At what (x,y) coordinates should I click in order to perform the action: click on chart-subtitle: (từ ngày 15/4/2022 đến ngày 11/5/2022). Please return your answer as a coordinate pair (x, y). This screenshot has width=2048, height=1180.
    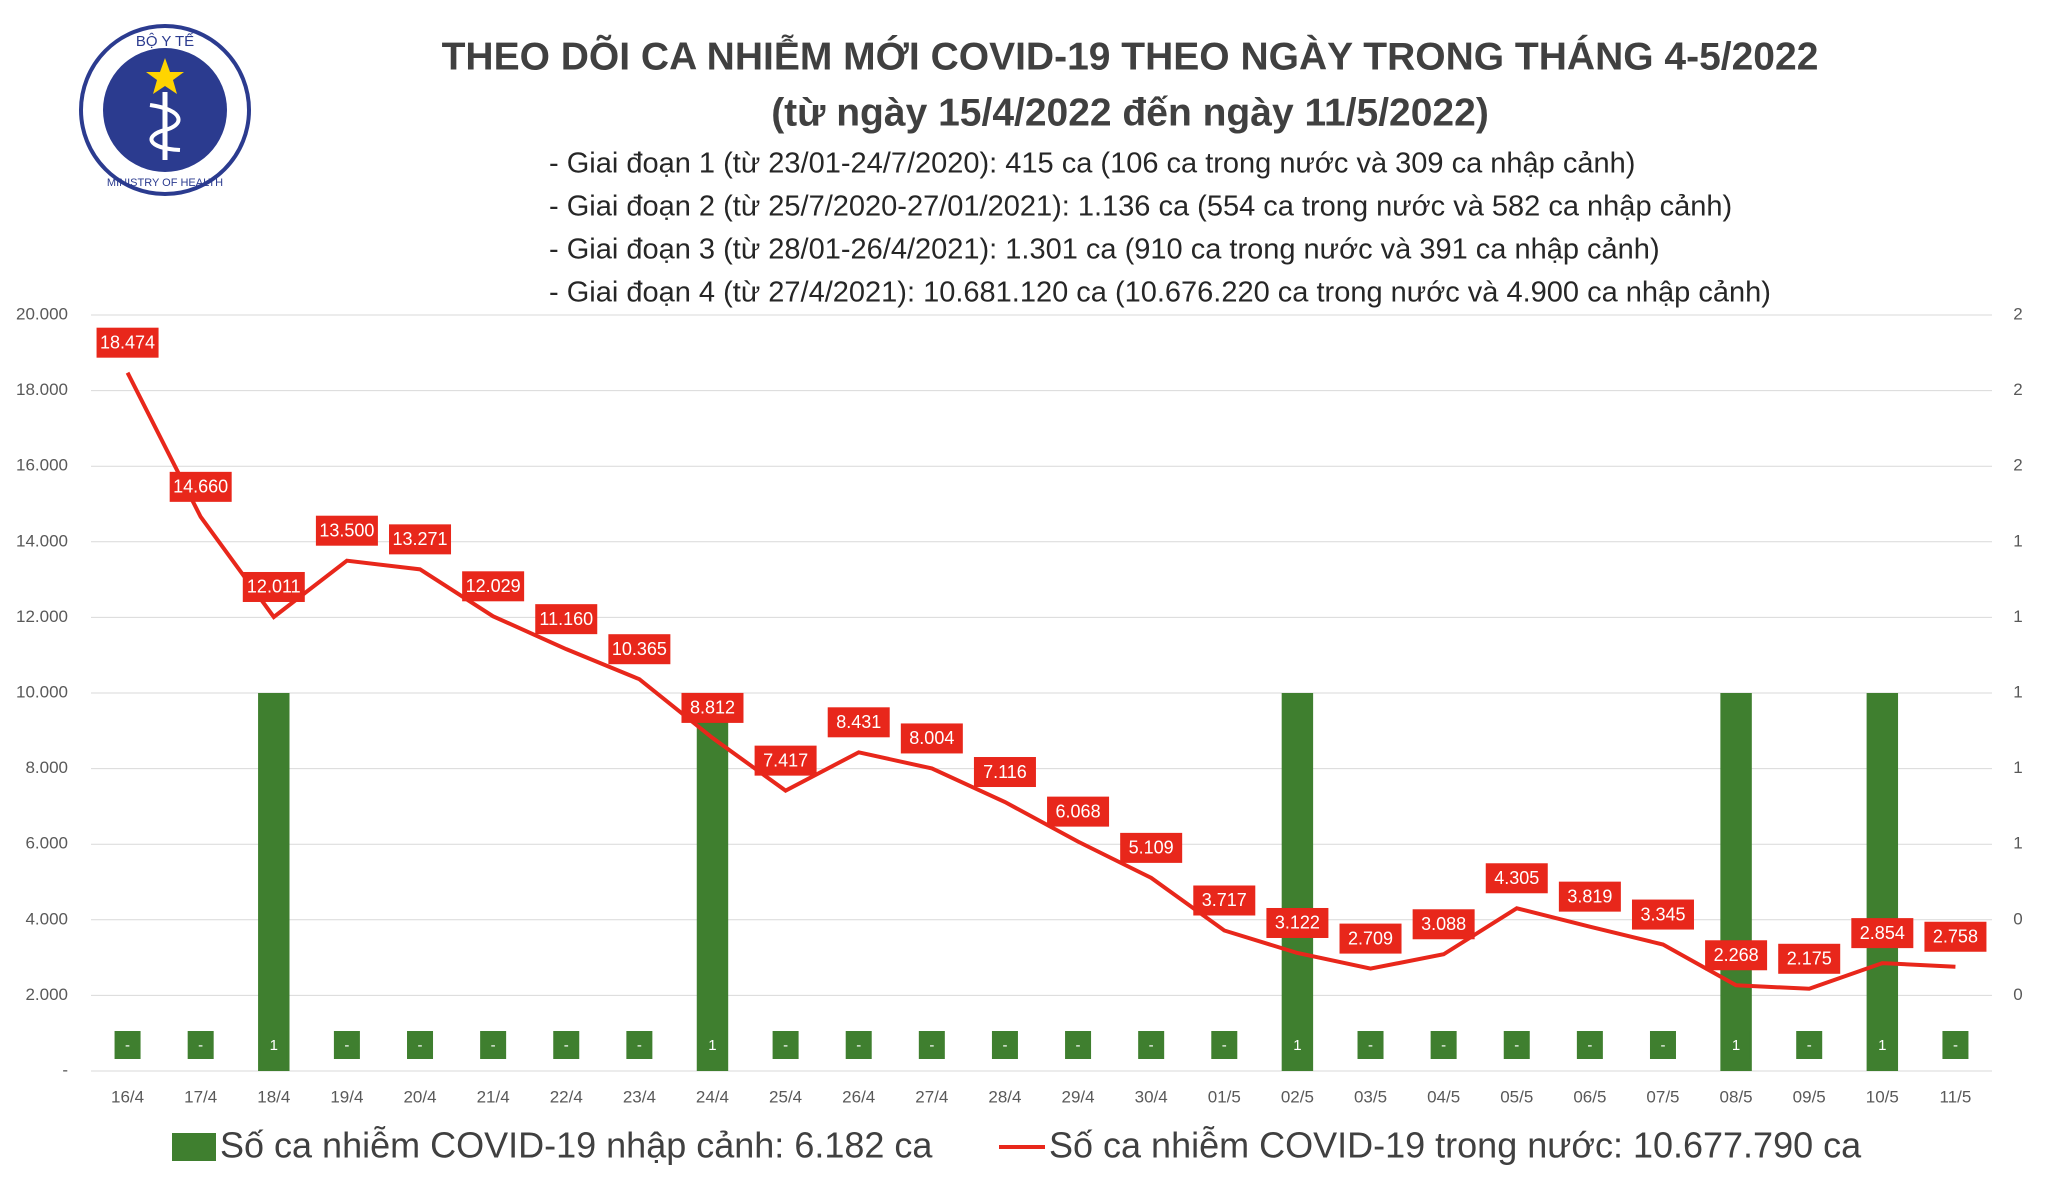
    Looking at the image, I should click on (1130, 112).